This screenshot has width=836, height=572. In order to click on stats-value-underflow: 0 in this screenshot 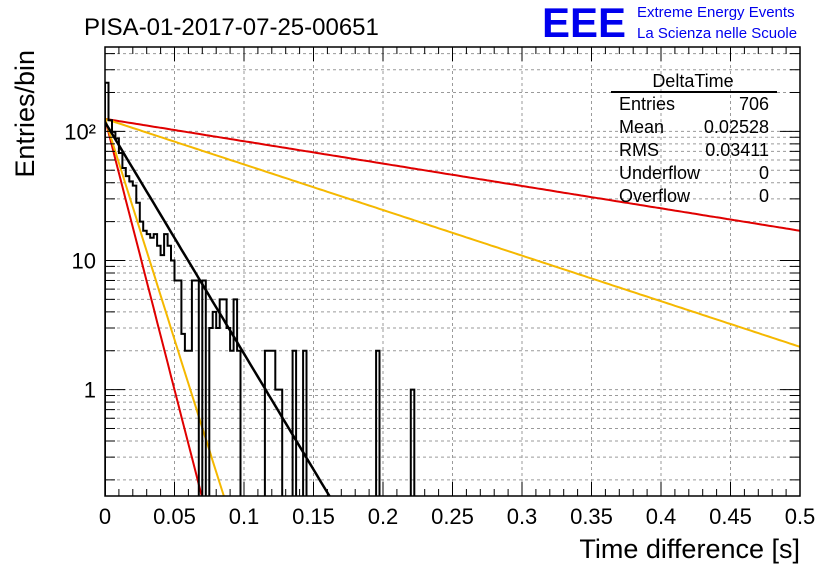, I will do `click(764, 173)`.